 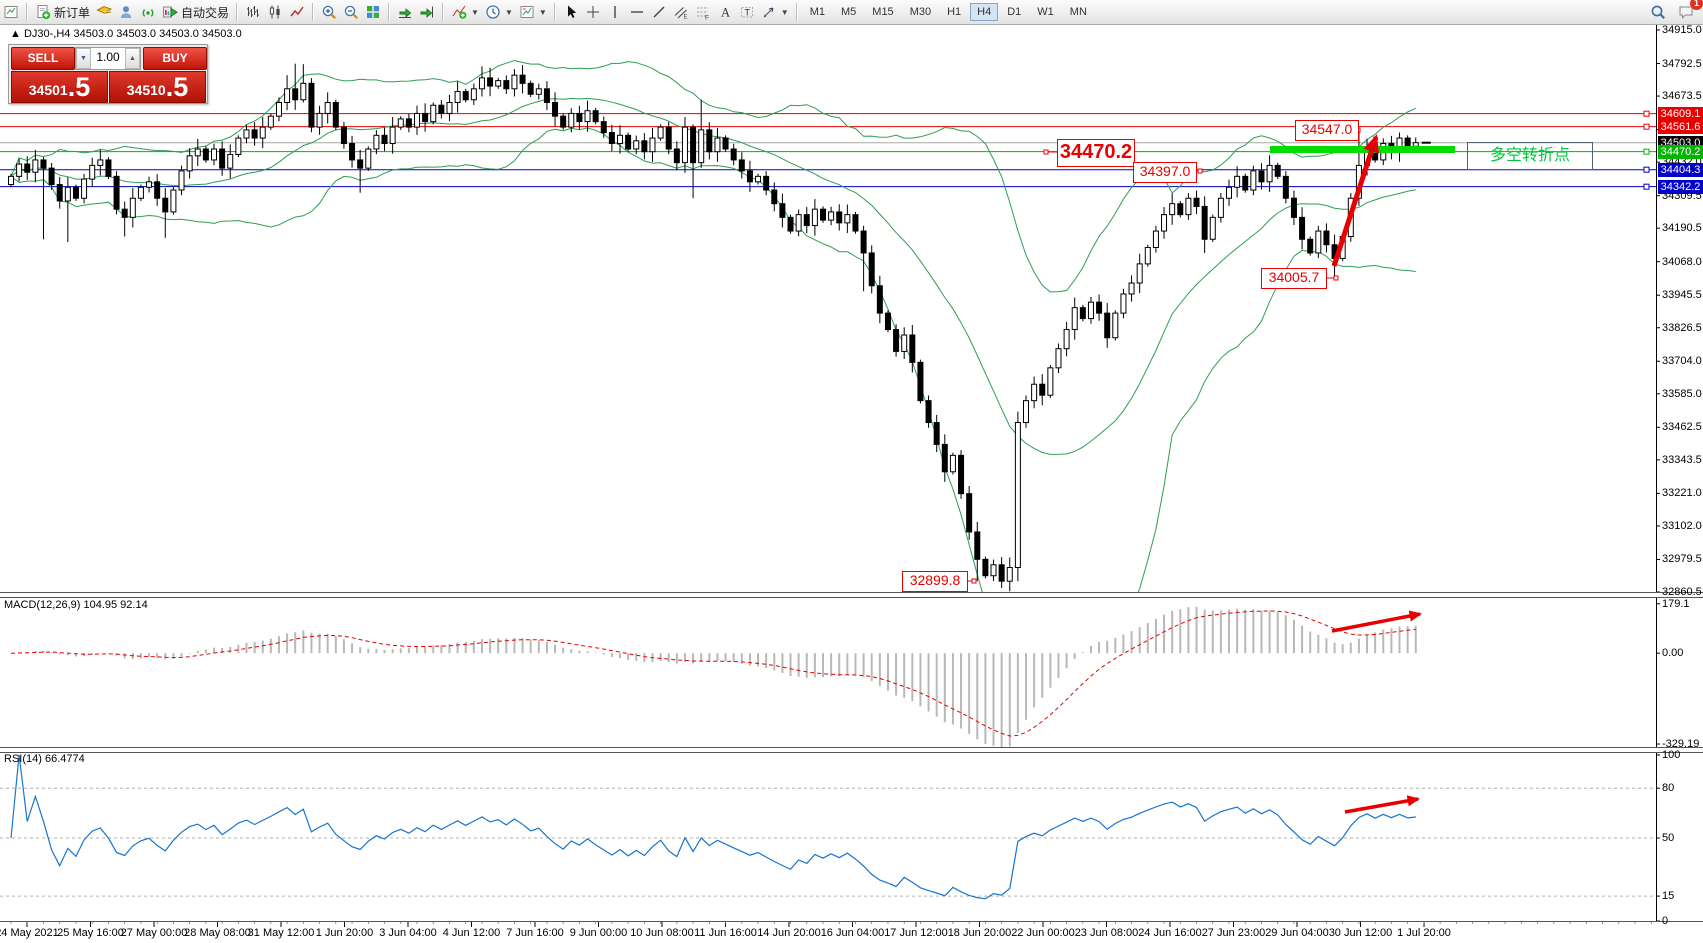 What do you see at coordinates (43, 58) in the screenshot?
I see `sell-button: SELL` at bounding box center [43, 58].